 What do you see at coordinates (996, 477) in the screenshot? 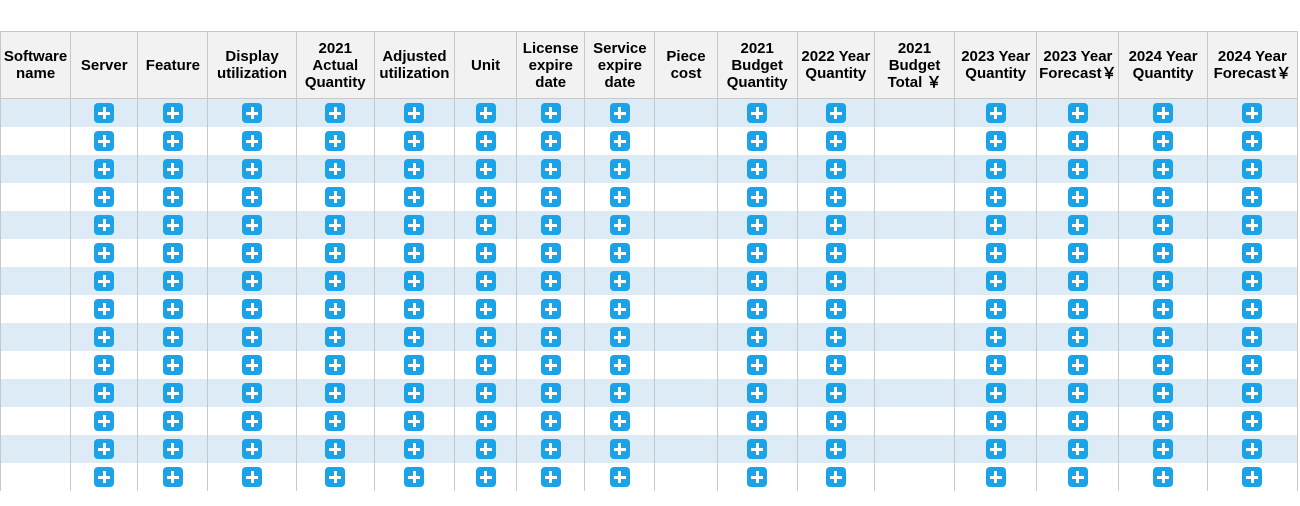
I see `cell-year-quantity-2023` at bounding box center [996, 477].